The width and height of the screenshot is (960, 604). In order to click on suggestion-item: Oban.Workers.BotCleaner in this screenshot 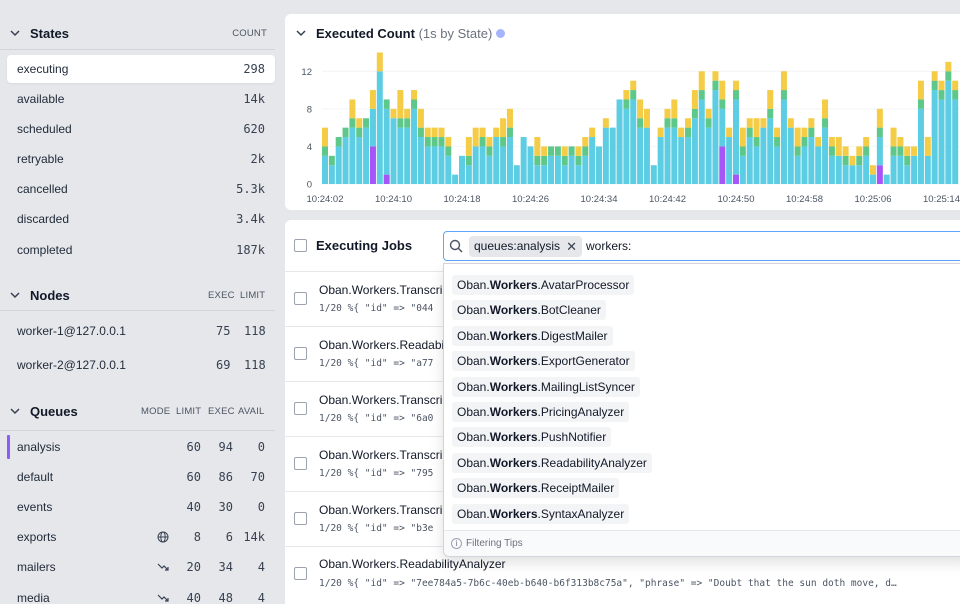, I will do `click(529, 310)`.